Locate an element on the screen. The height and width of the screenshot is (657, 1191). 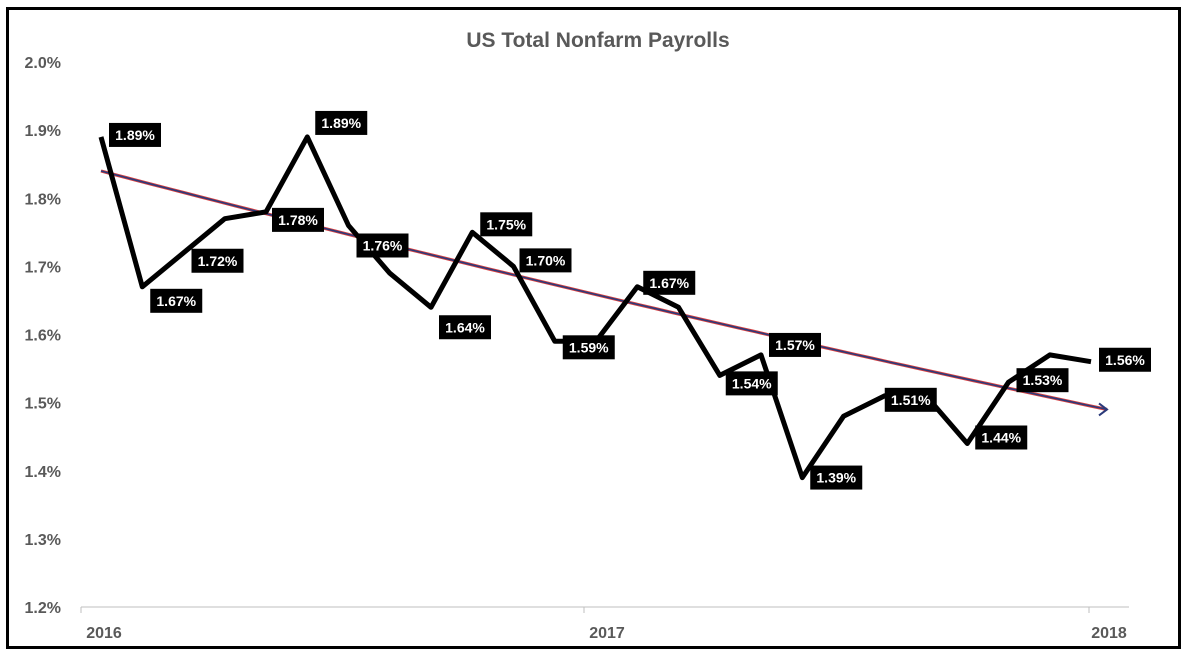
data-label: 1.72% is located at coordinates (217, 260).